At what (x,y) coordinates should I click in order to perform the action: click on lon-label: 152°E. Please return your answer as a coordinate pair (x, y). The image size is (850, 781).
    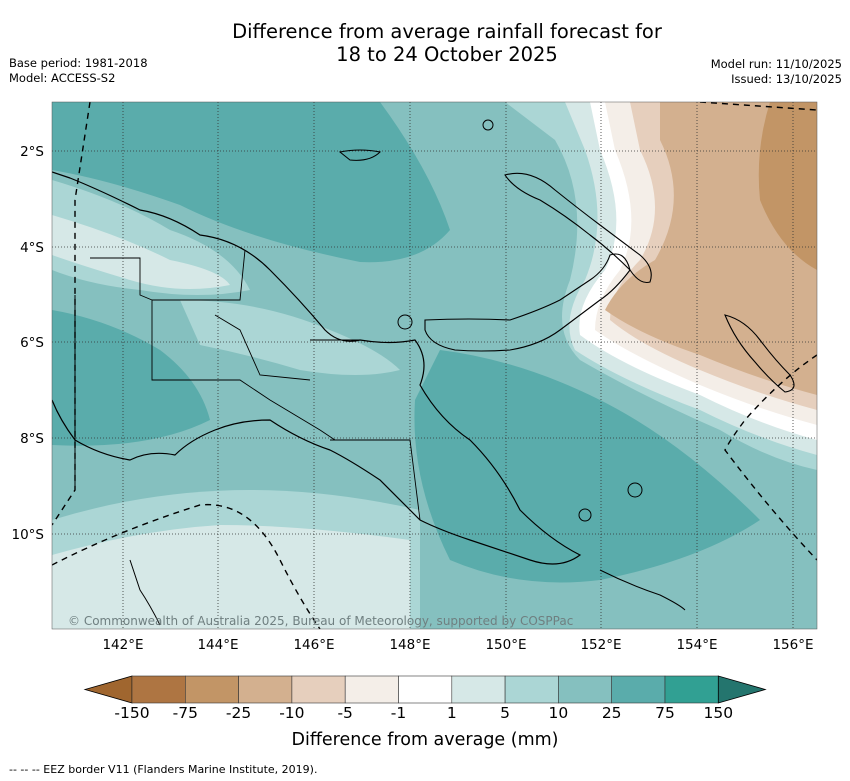
    Looking at the image, I should click on (600, 645).